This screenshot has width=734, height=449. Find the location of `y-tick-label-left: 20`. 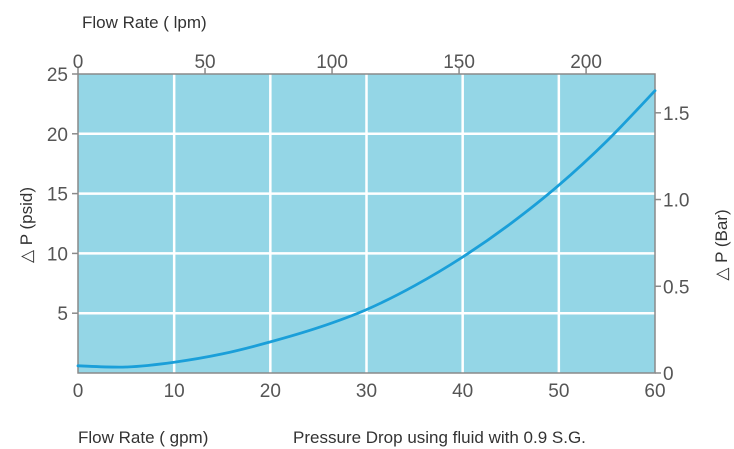

y-tick-label-left: 20 is located at coordinates (57, 135).